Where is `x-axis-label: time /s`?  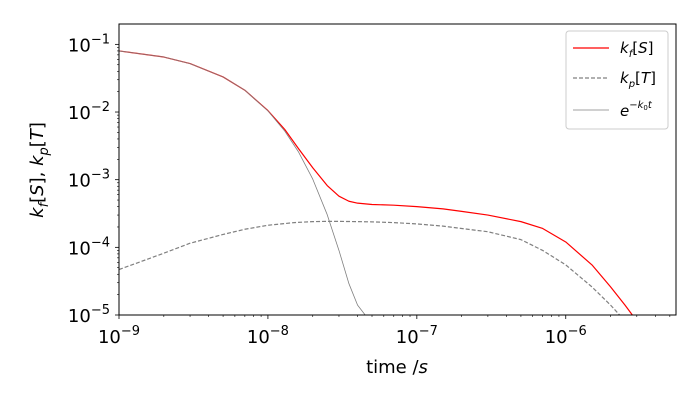 x-axis-label: time /s is located at coordinates (397, 367).